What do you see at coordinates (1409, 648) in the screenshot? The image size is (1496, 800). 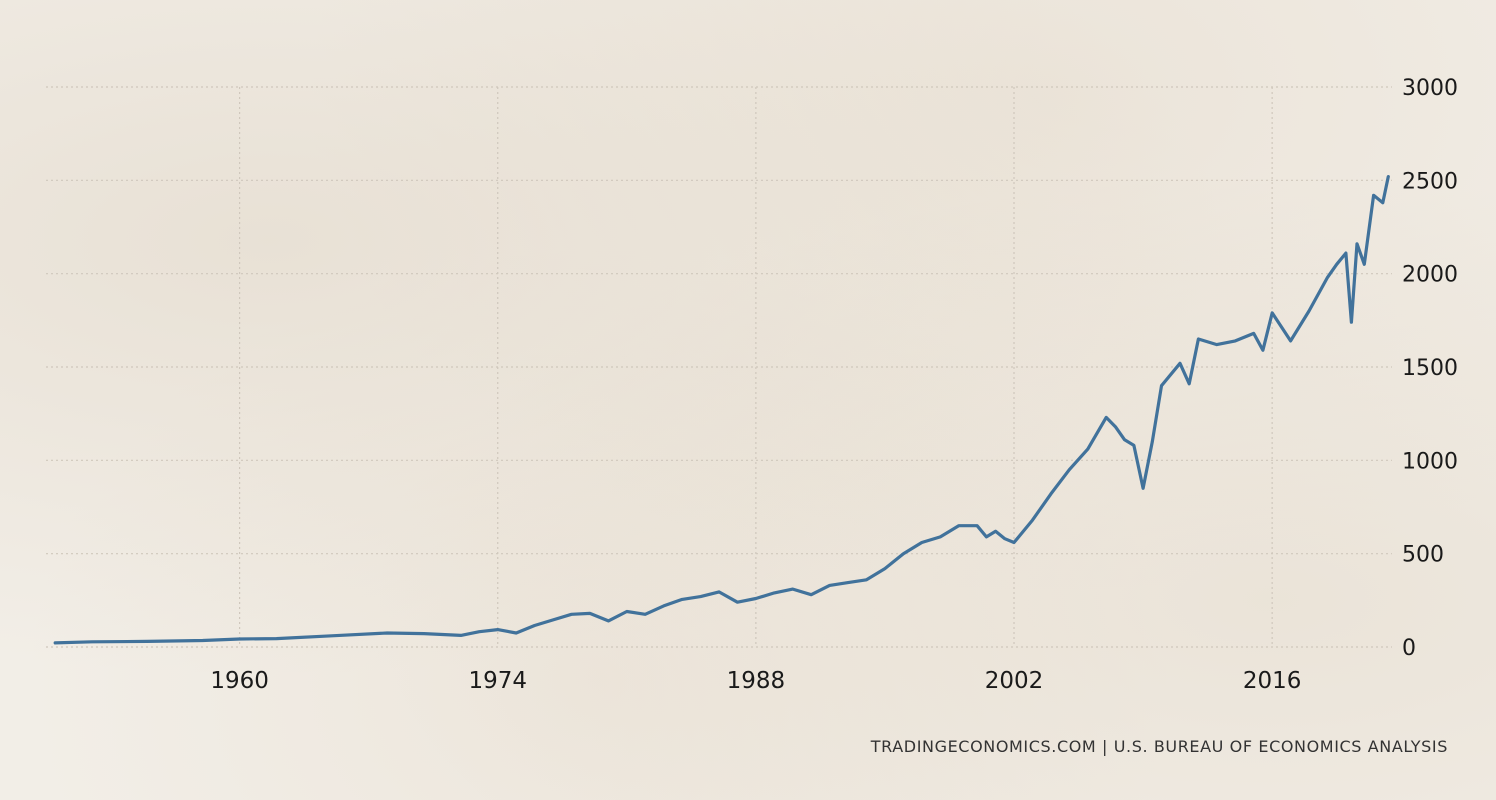 I see `y-tick-label: 0` at bounding box center [1409, 648].